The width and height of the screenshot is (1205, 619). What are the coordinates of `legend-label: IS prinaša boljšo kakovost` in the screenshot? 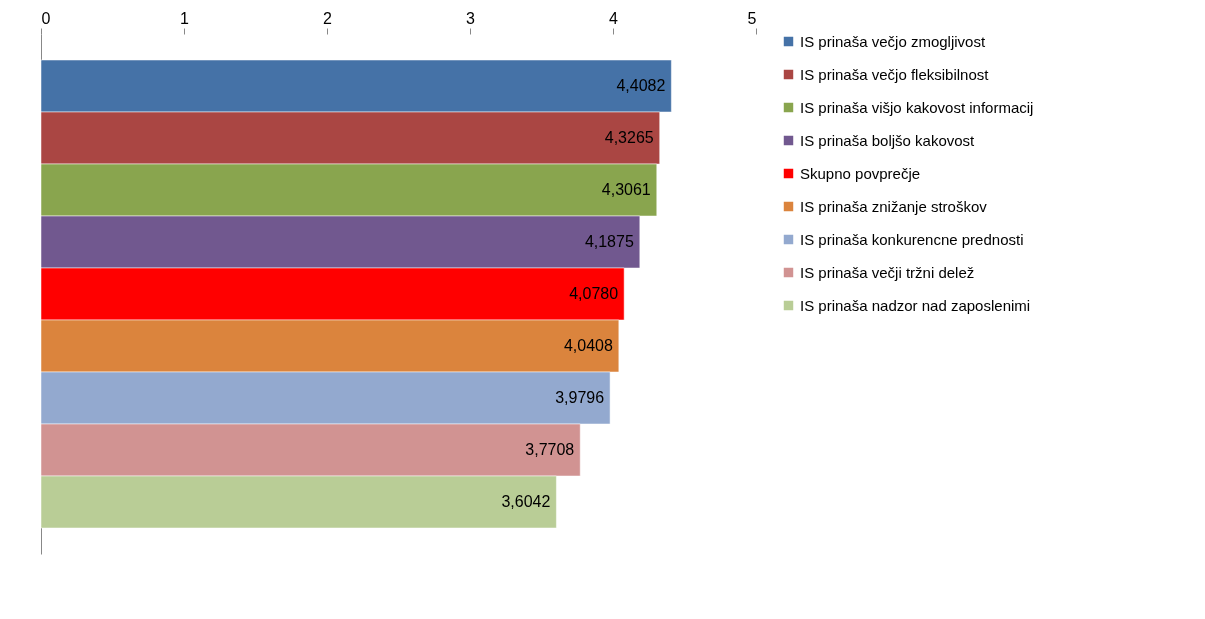 It's located at (888, 140).